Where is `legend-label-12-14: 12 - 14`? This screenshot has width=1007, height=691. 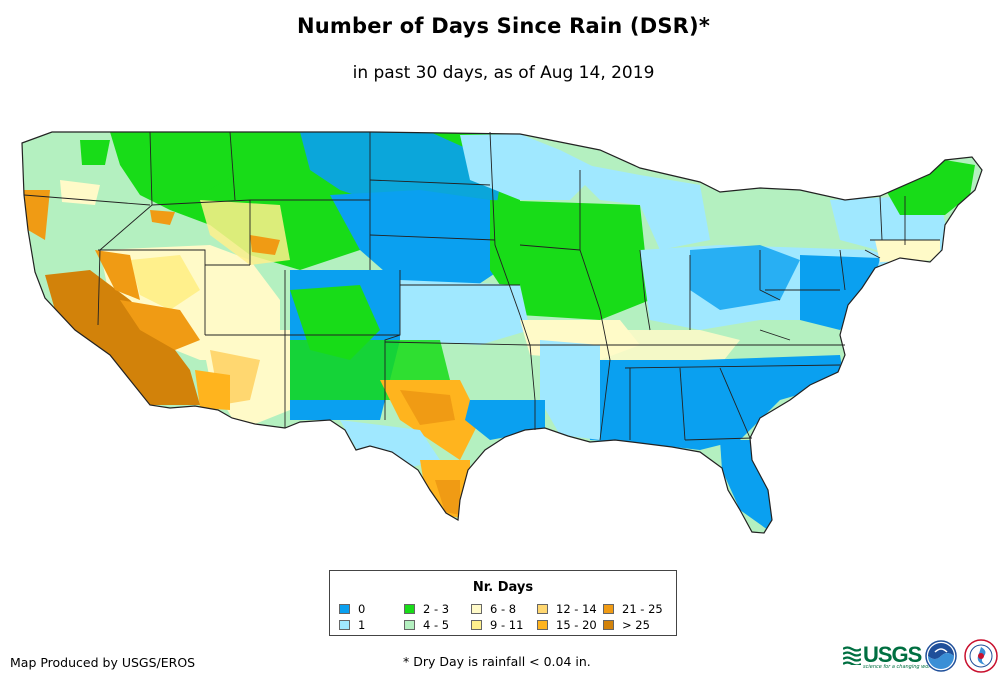 legend-label-12-14: 12 - 14 is located at coordinates (576, 609).